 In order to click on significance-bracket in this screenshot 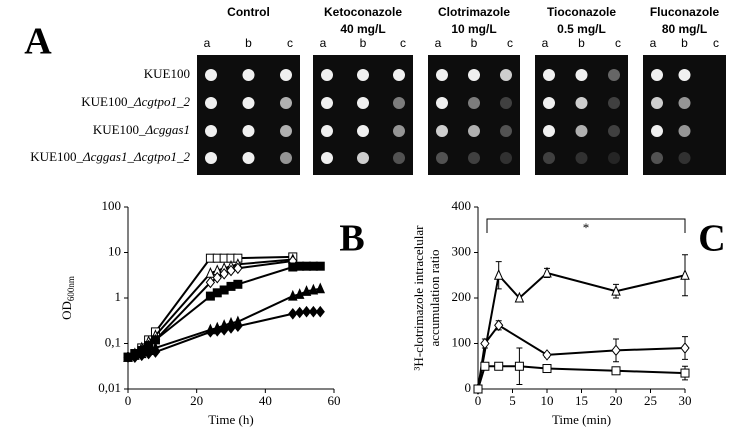, I will do `click(586, 225)`.